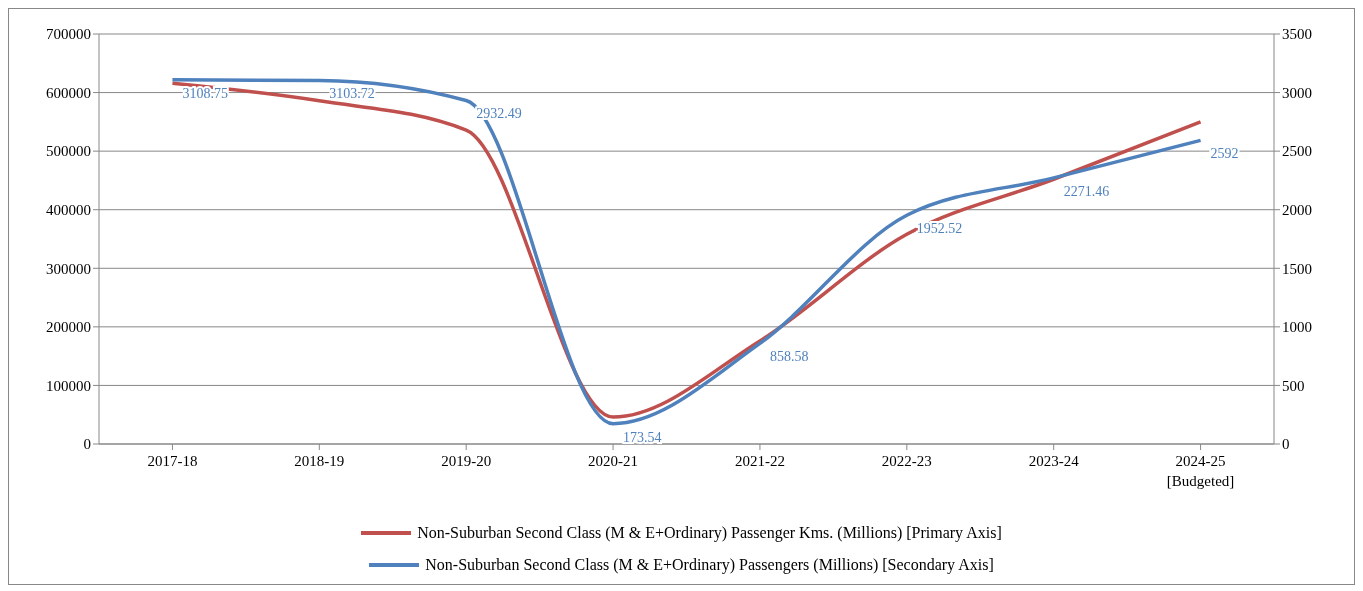  What do you see at coordinates (642, 437) in the screenshot?
I see `data-label: 173.54` at bounding box center [642, 437].